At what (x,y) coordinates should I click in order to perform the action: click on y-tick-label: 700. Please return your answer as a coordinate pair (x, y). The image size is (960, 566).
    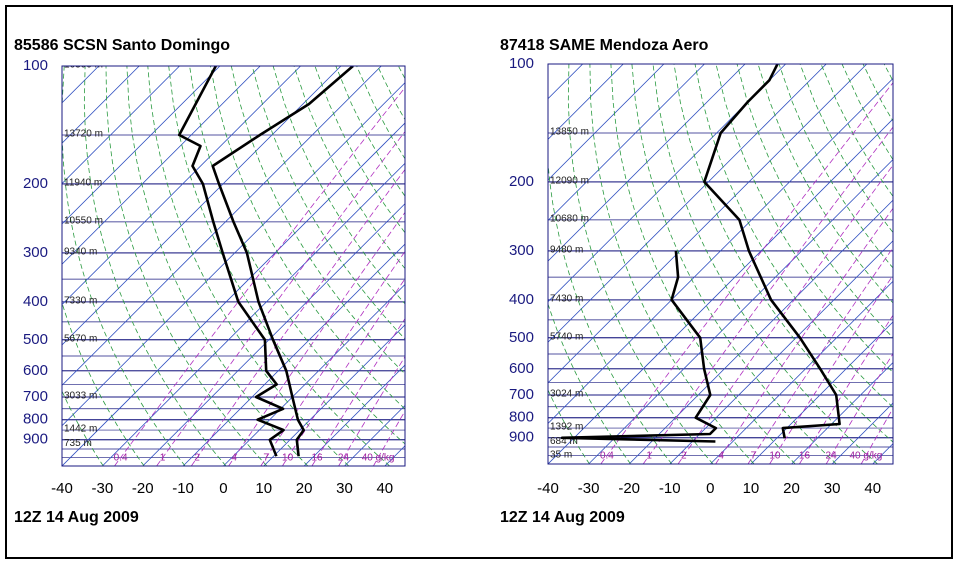
    Looking at the image, I should click on (35, 396).